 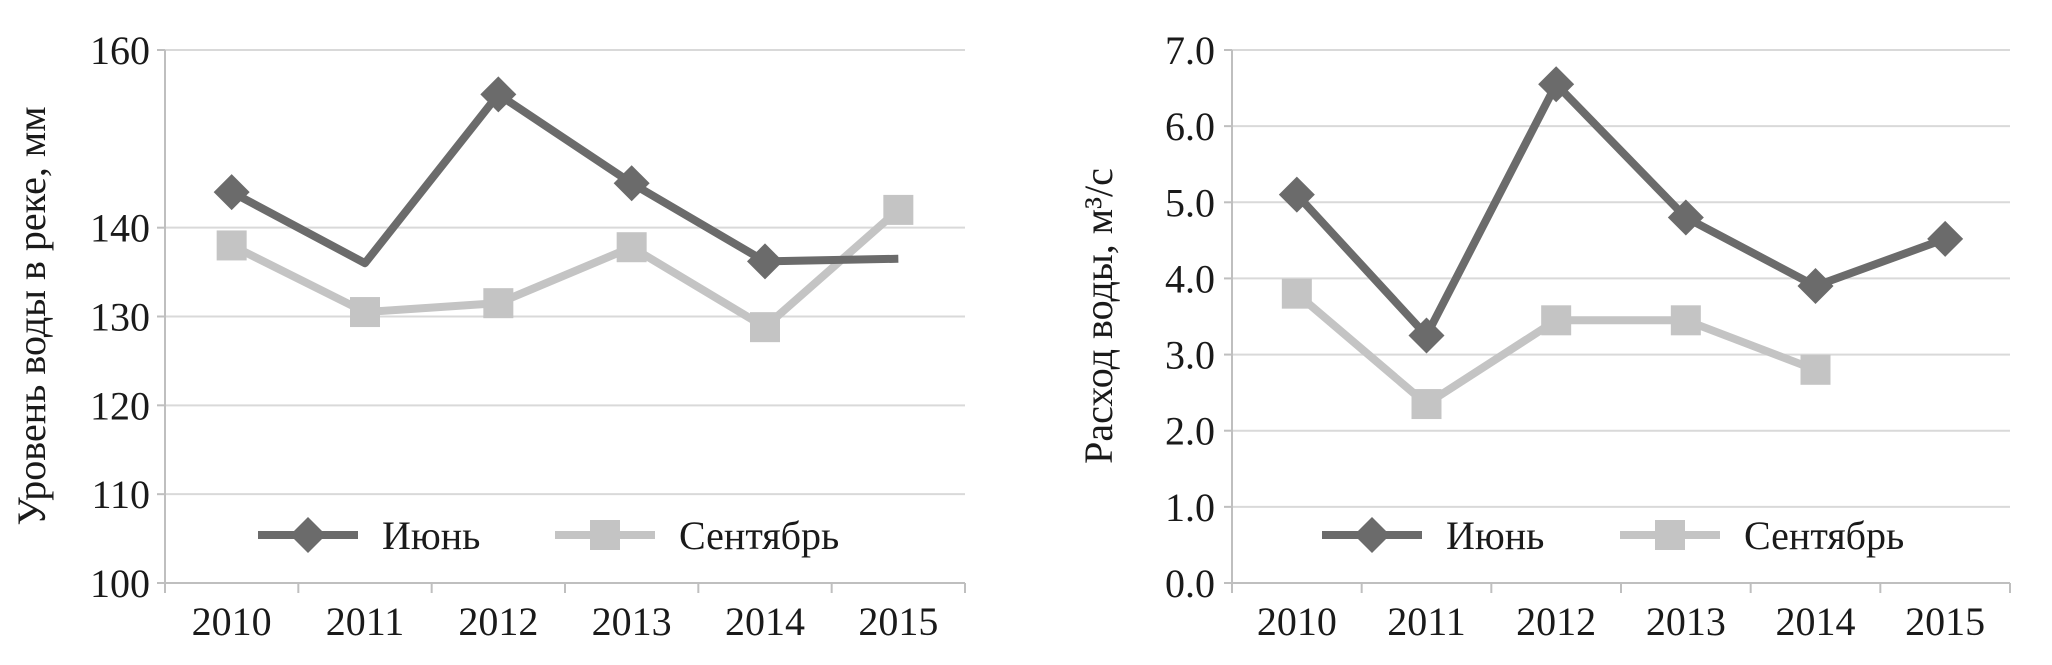 I want to click on y-tick-label: 4.0, so click(x=1190, y=278).